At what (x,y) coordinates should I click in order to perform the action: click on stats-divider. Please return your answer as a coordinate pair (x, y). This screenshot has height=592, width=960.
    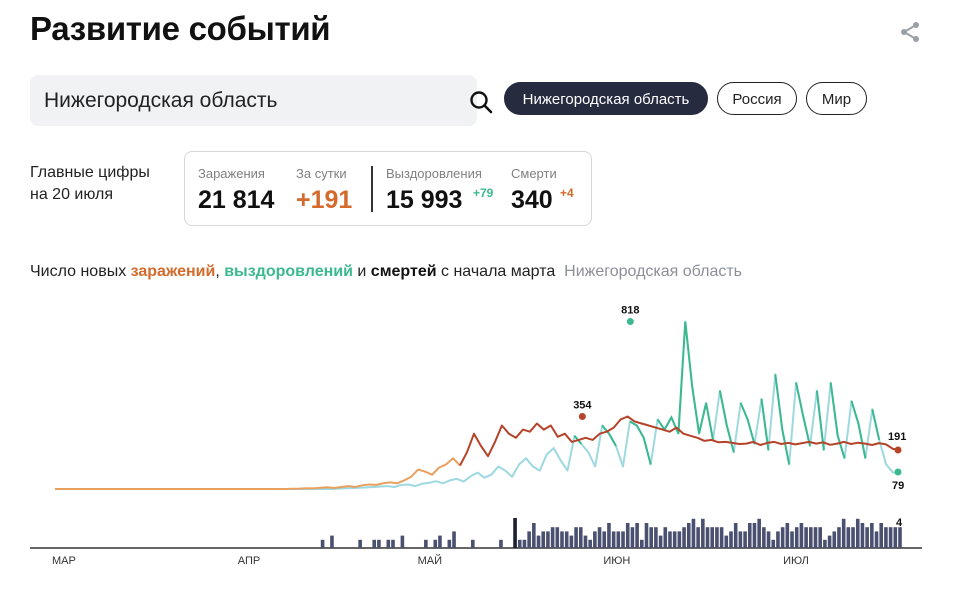
    Looking at the image, I should click on (372, 189).